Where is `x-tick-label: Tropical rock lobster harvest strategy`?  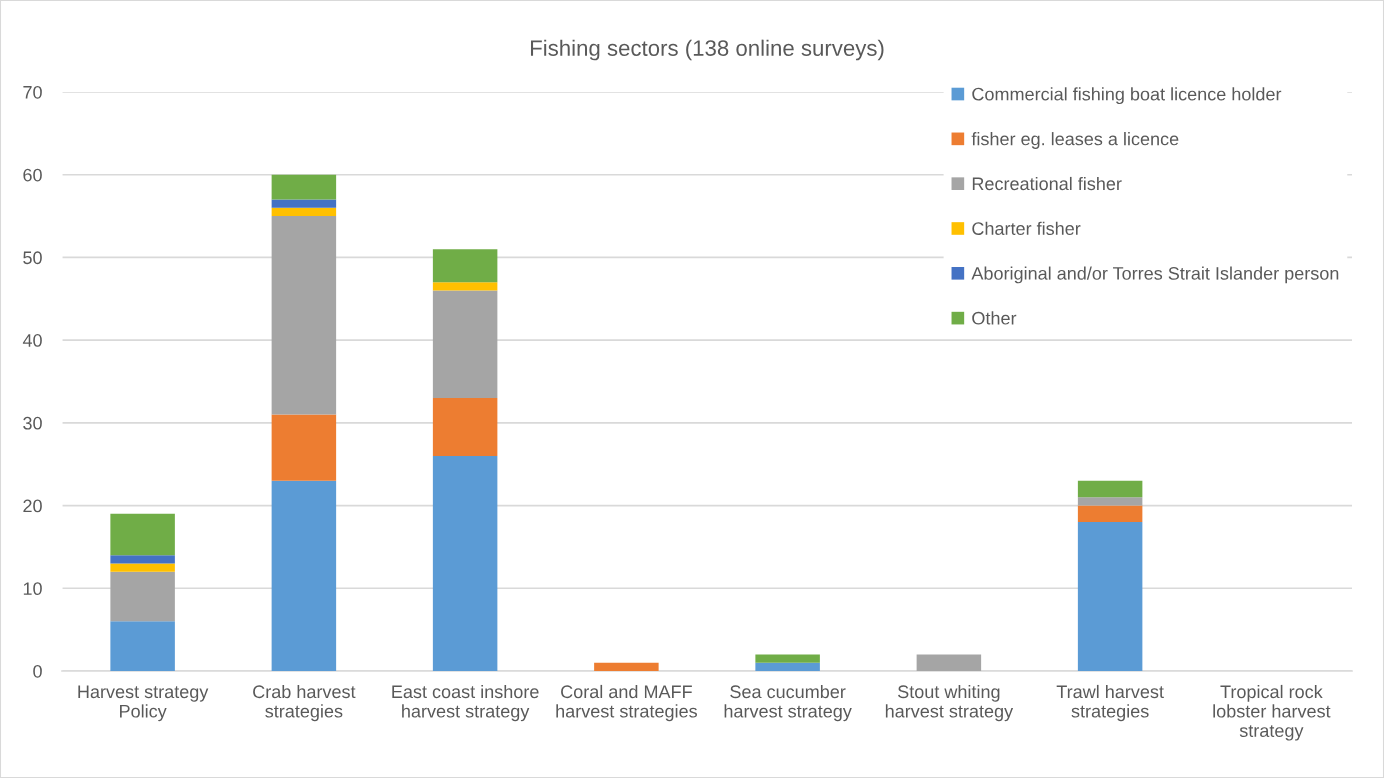
x-tick-label: Tropical rock lobster harvest strategy is located at coordinates (1272, 712).